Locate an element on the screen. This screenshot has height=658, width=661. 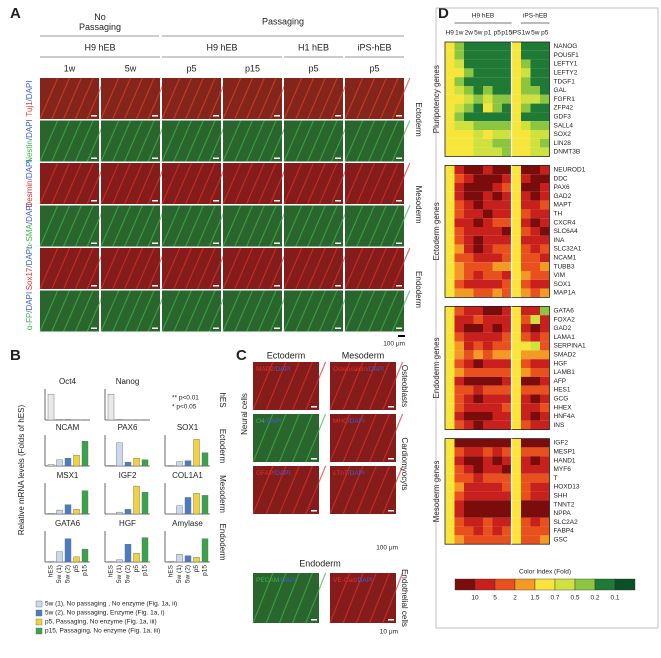
x-tick-label: p15 is located at coordinates (205, 570).